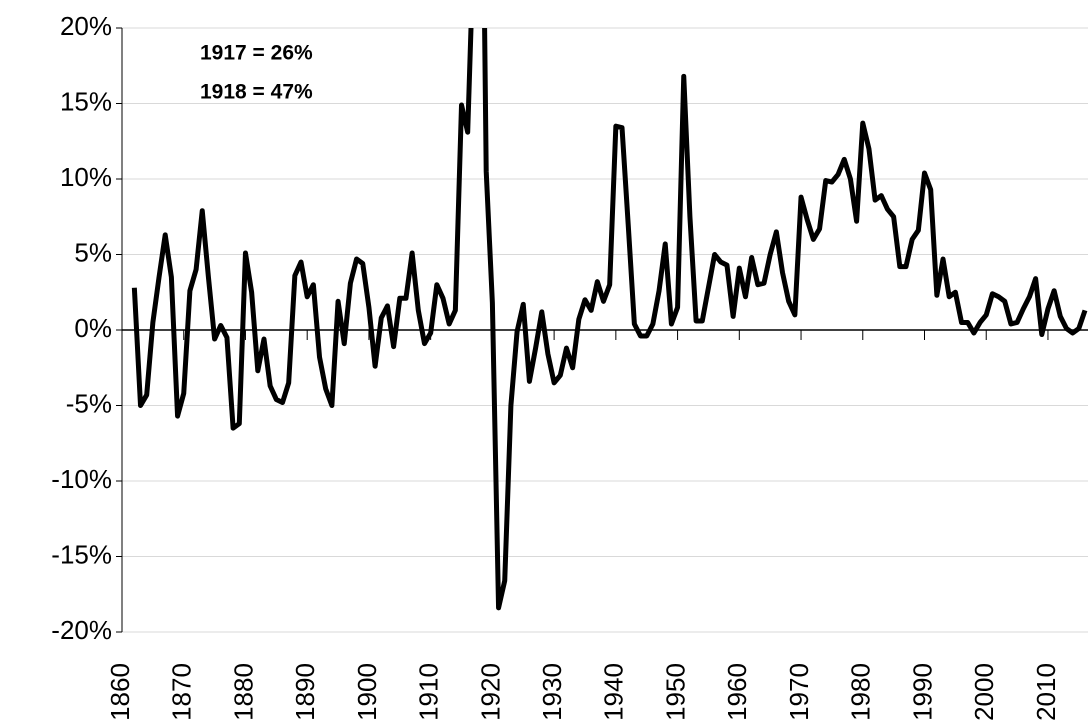 The height and width of the screenshot is (728, 1088). Describe the element at coordinates (89, 403) in the screenshot. I see `y-tick-label: -5%` at that location.